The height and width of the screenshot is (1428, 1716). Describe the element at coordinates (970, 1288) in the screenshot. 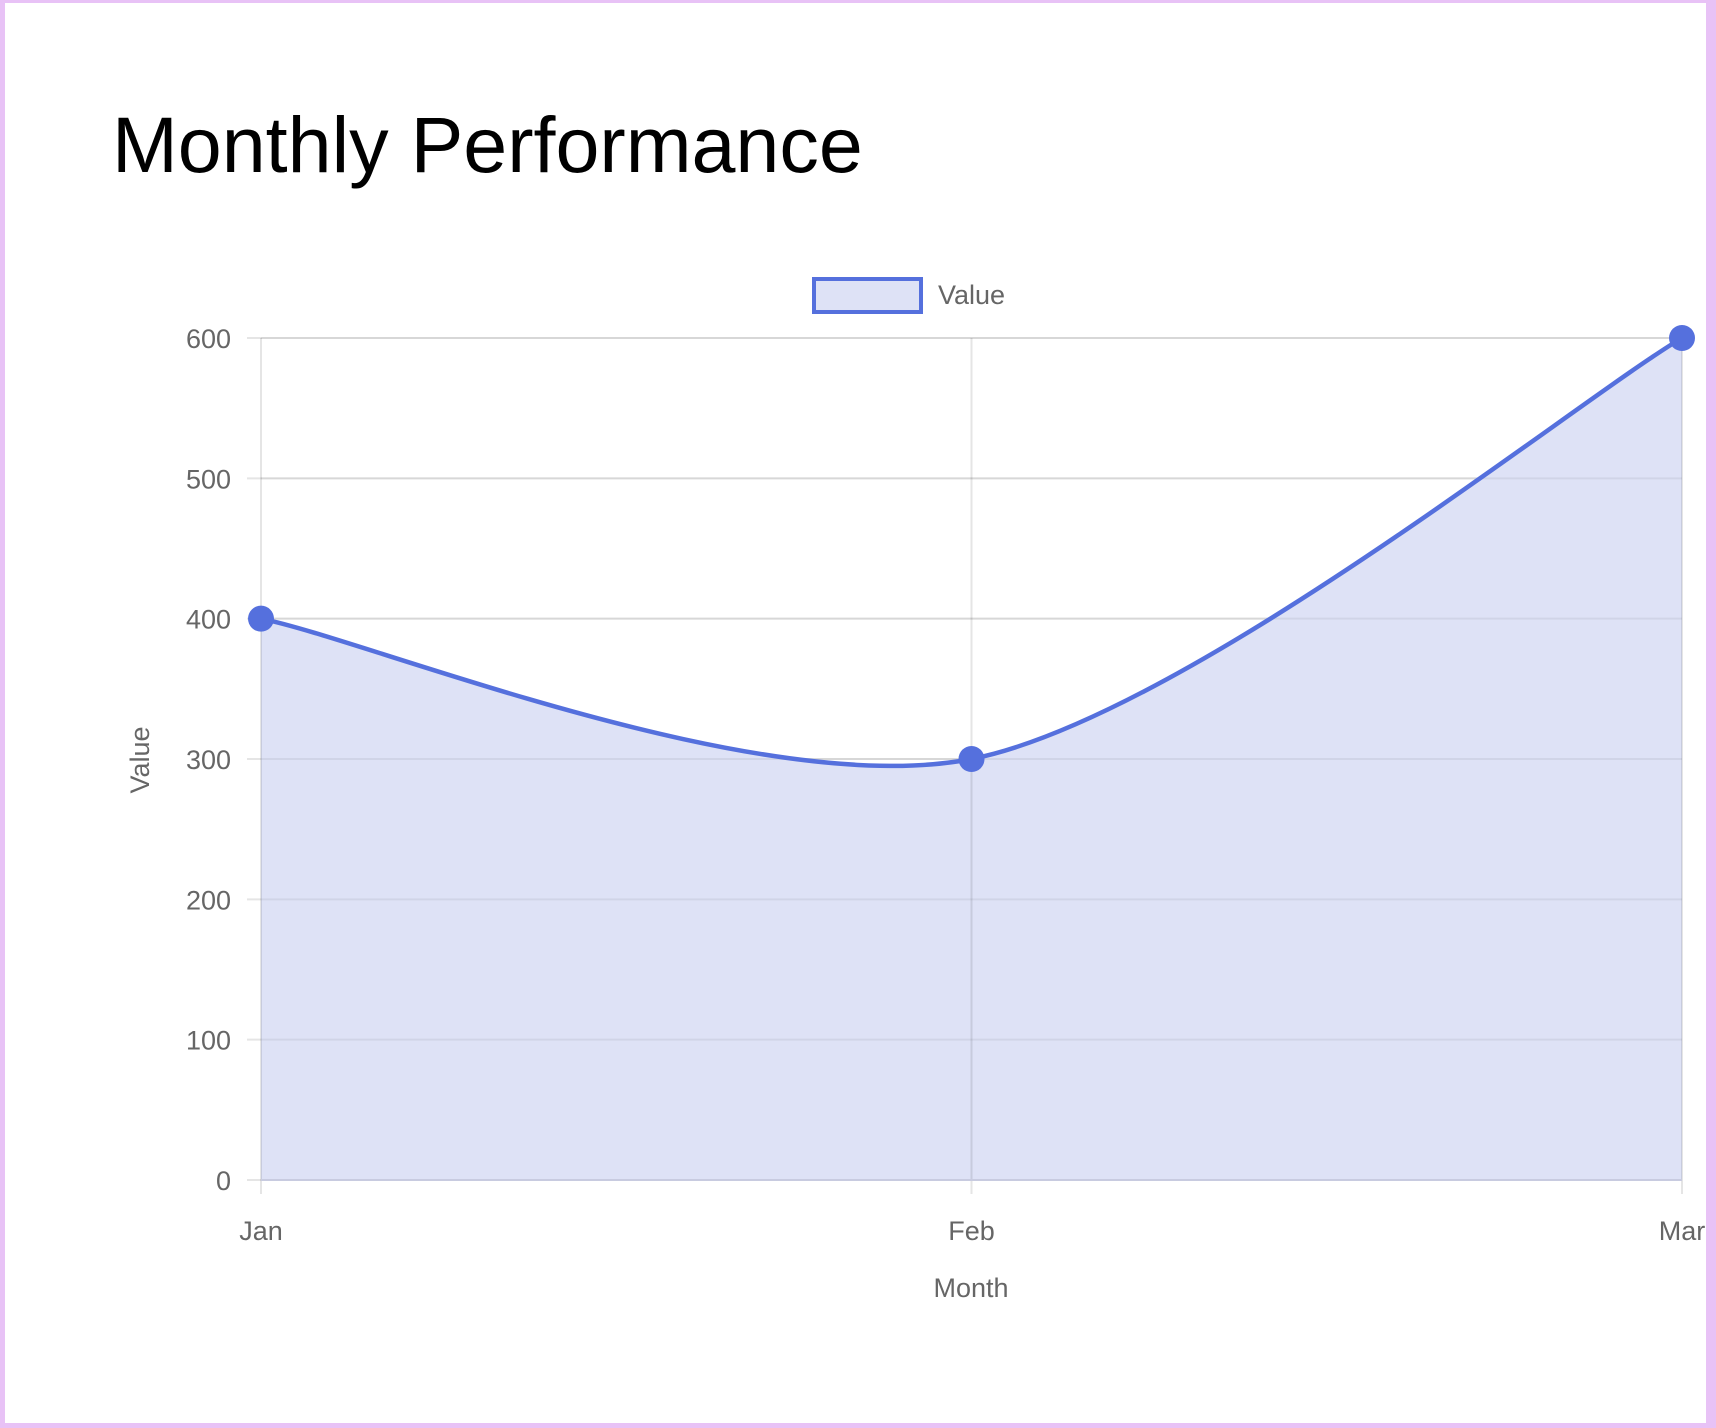

I see `x-axis-title: Month` at that location.